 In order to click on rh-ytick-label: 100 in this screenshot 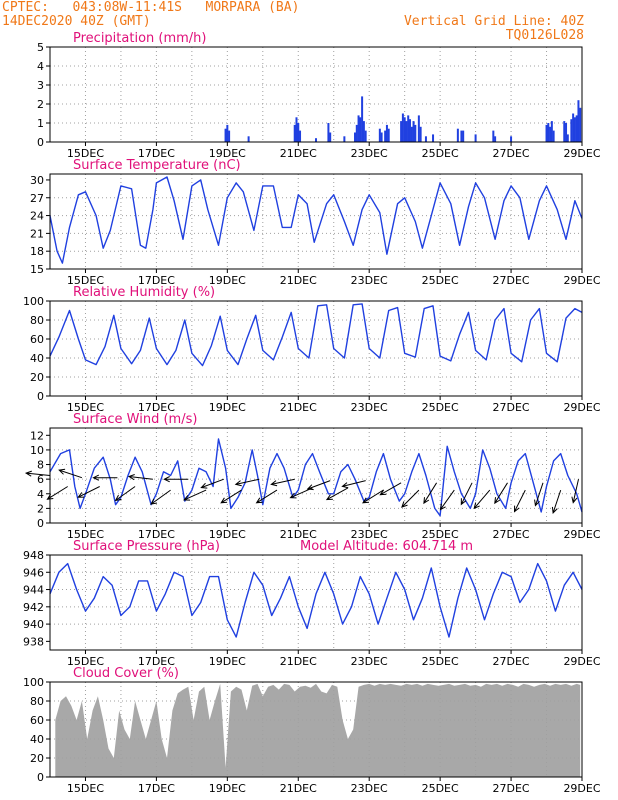, I will do `click(33, 301)`.